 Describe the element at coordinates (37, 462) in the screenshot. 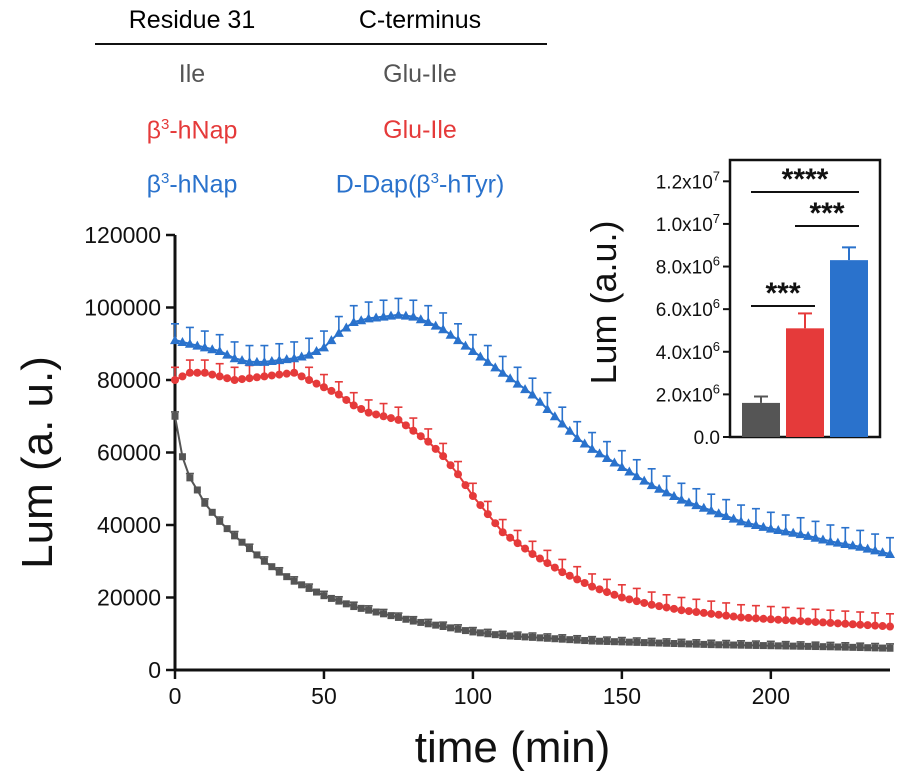

I see `y-axis-title: Lum (a. u.)` at that location.